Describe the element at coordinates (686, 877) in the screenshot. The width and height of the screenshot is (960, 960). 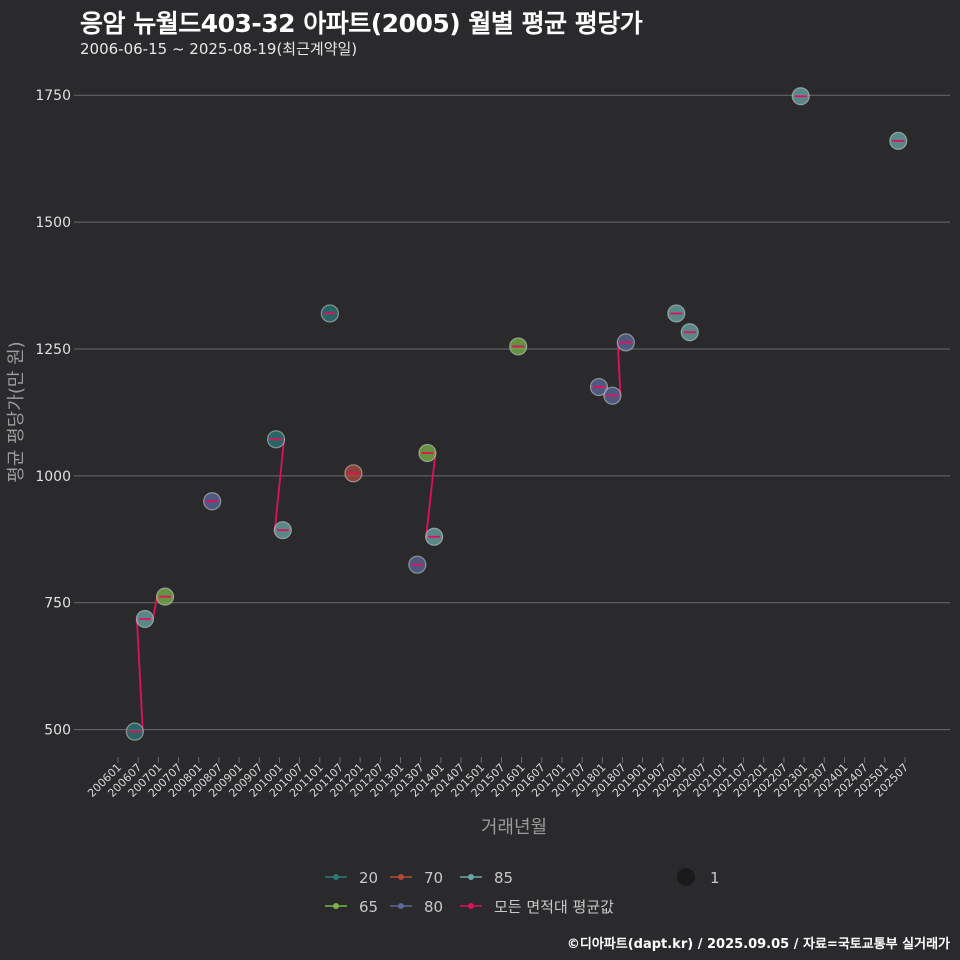
I see `legend-size-swatch` at that location.